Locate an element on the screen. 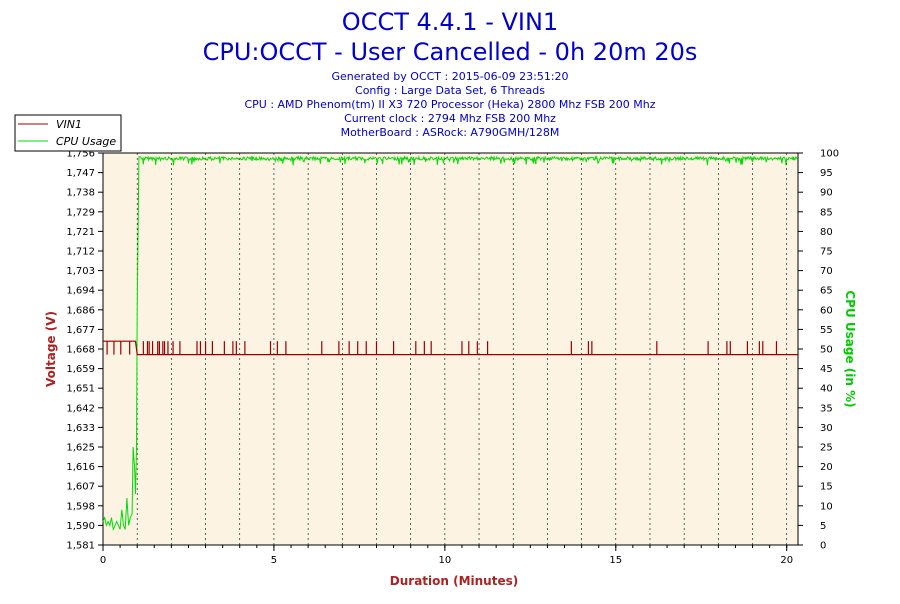 This screenshot has width=900, height=604. y-right-tick-label: 30 is located at coordinates (826, 428).